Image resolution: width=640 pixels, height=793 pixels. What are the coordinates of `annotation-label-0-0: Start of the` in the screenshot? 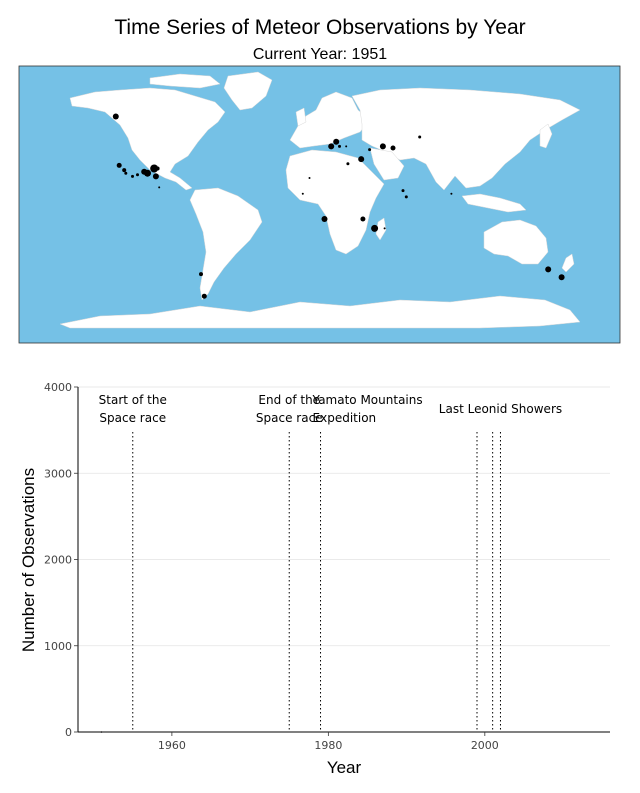 It's located at (133, 400).